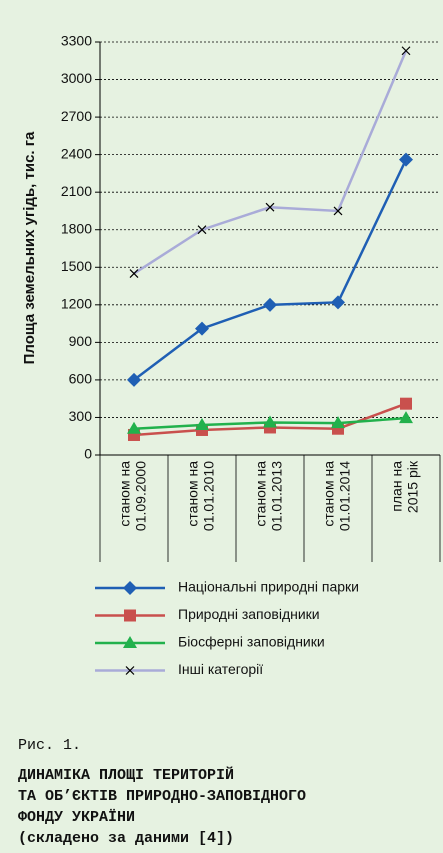  What do you see at coordinates (126, 838) in the screenshot?
I see `caption-title: (складено за даними [4])` at bounding box center [126, 838].